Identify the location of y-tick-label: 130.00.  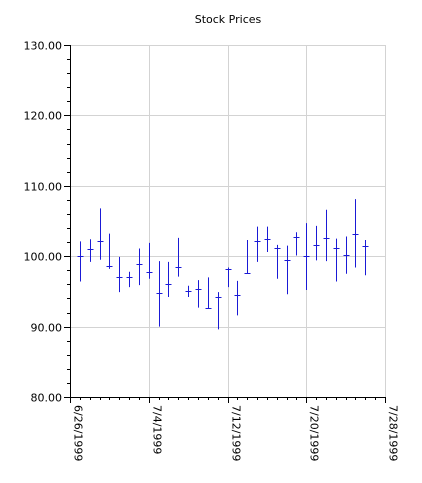
(43, 46).